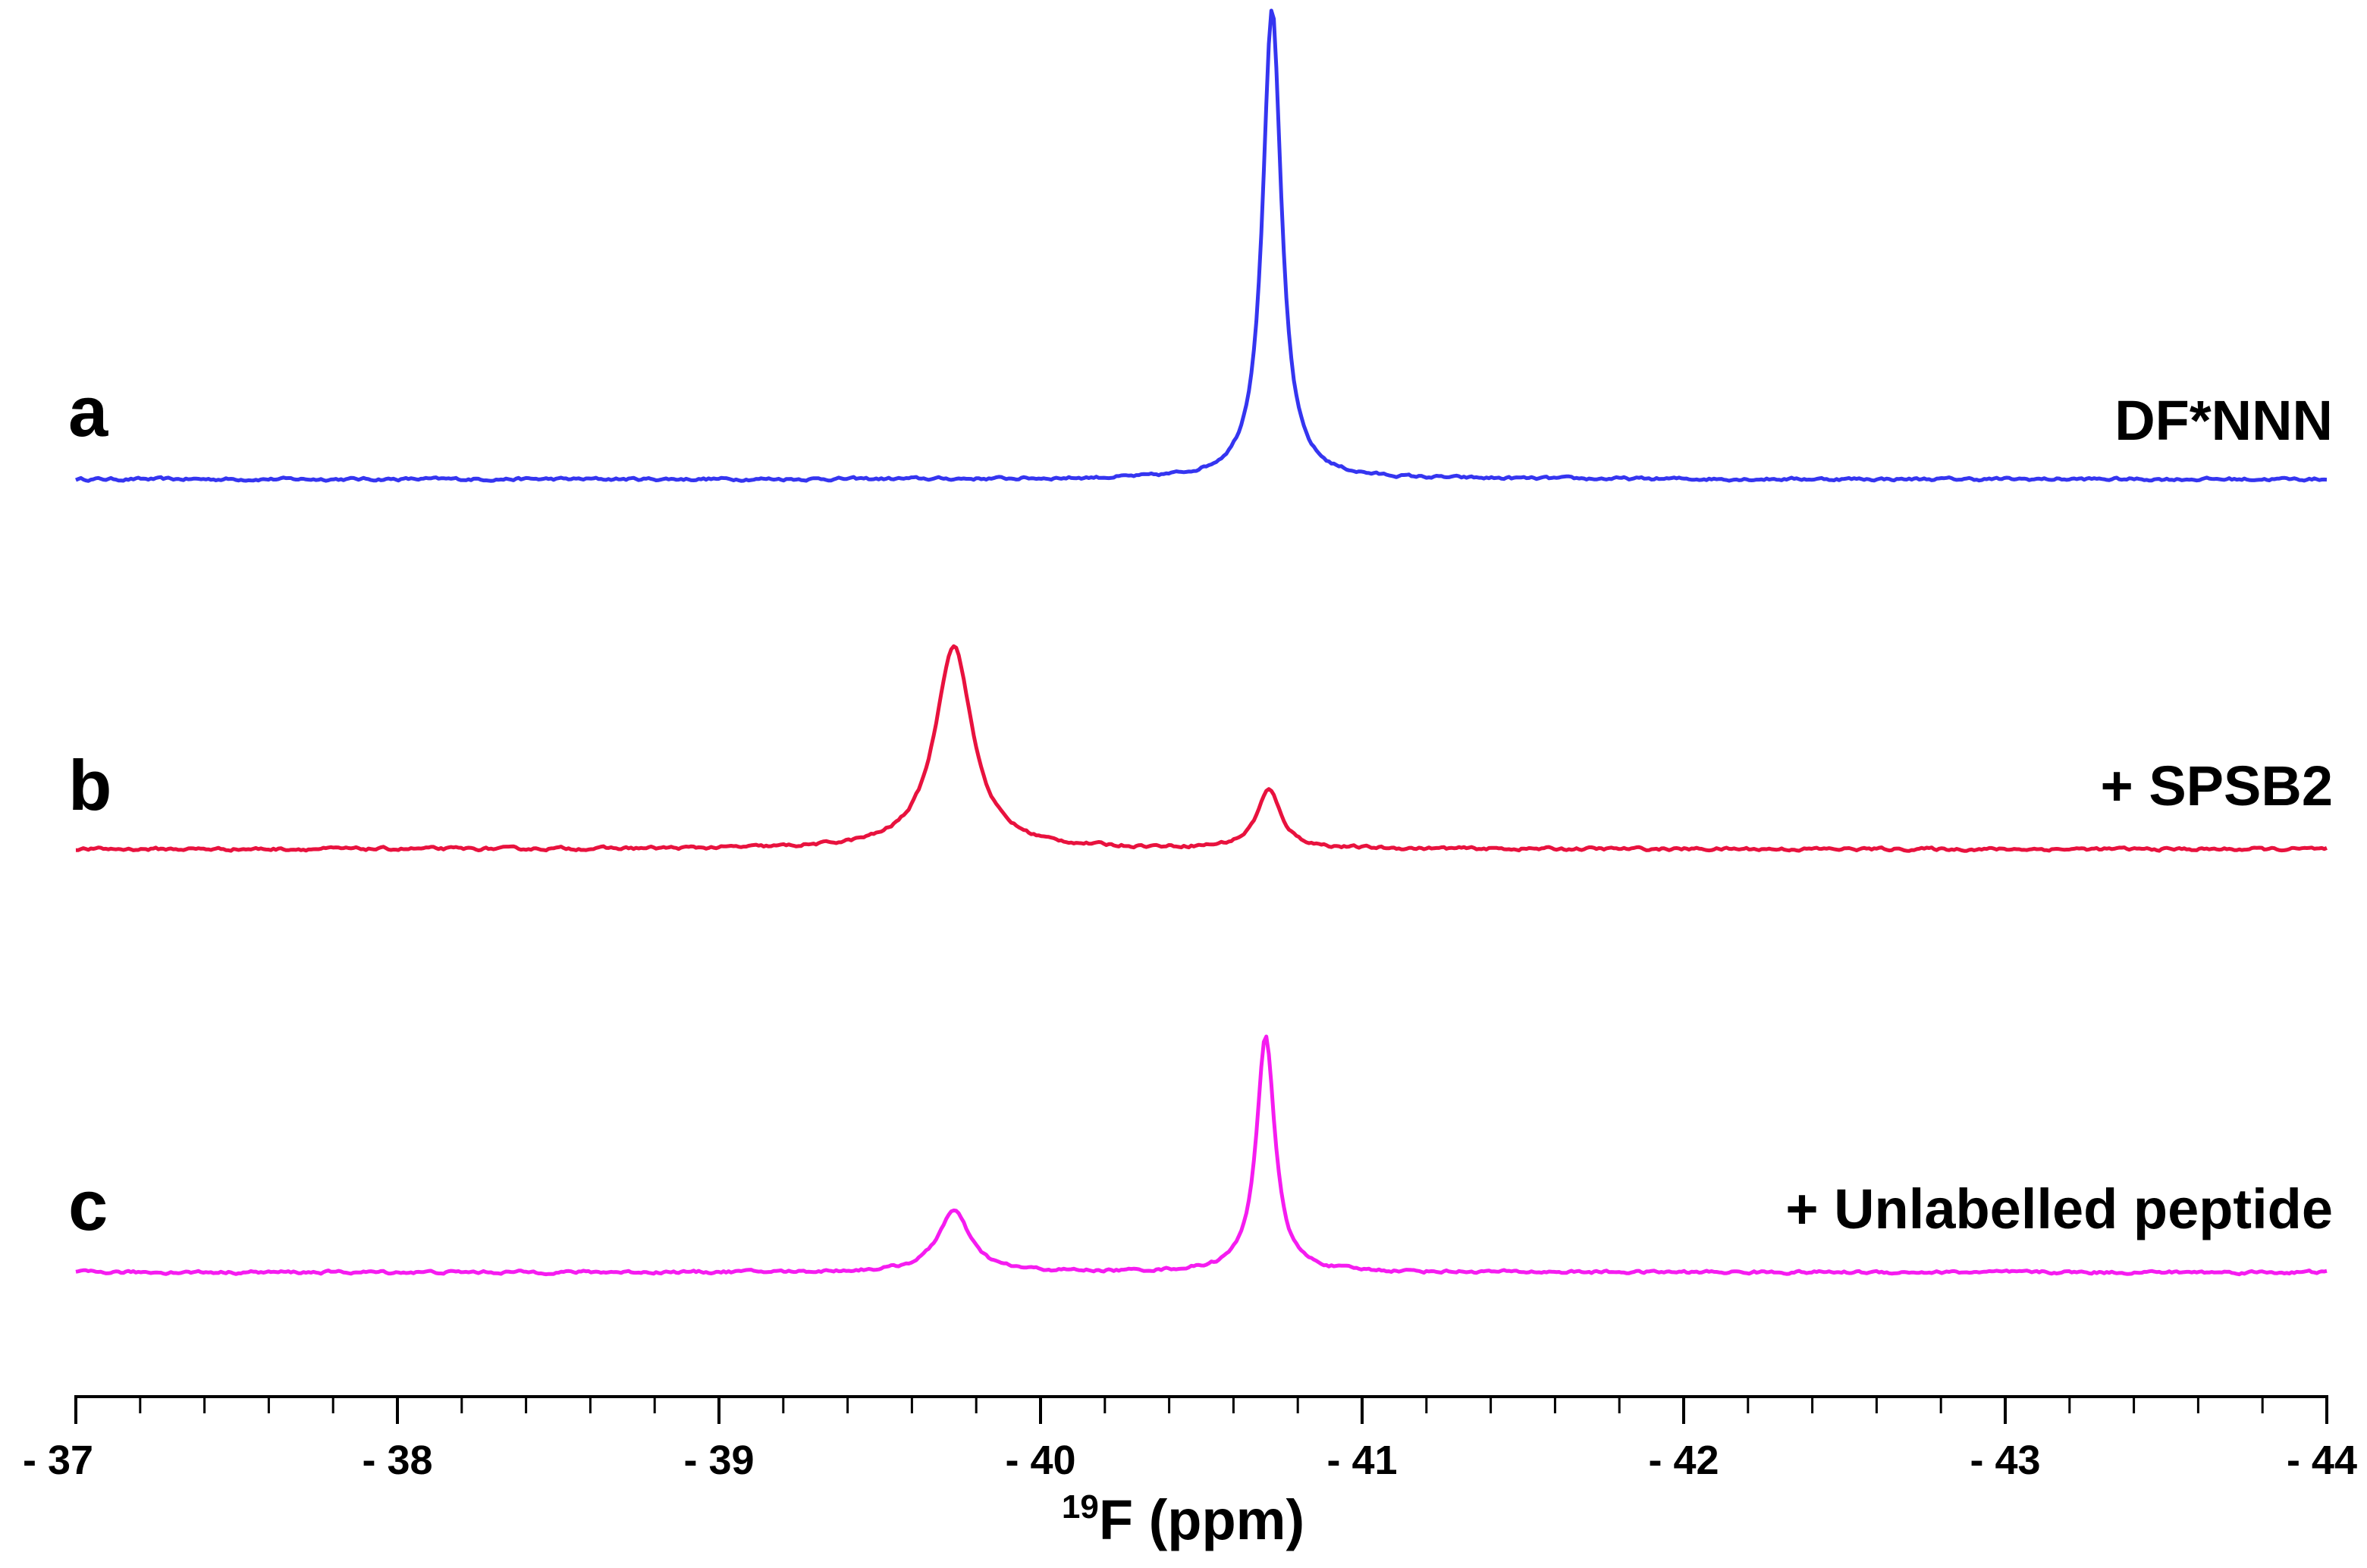 Image resolution: width=2367 pixels, height=1568 pixels. I want to click on x-tick-label: - 37, so click(58, 1461).